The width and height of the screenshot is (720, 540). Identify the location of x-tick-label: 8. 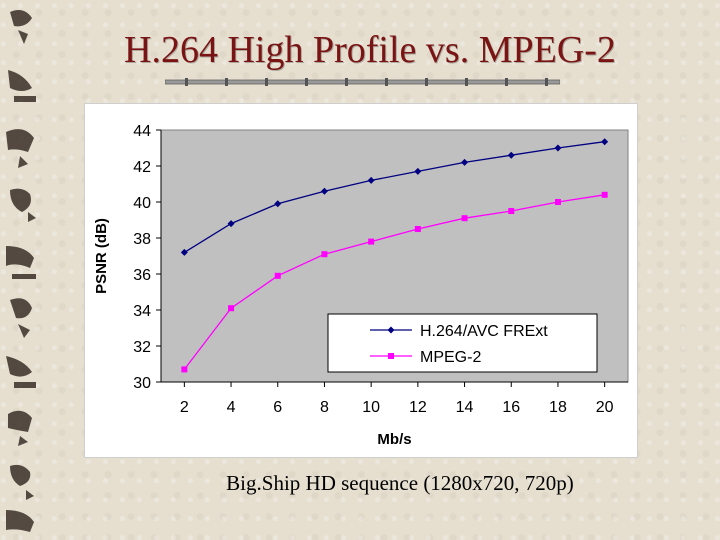
(324, 407).